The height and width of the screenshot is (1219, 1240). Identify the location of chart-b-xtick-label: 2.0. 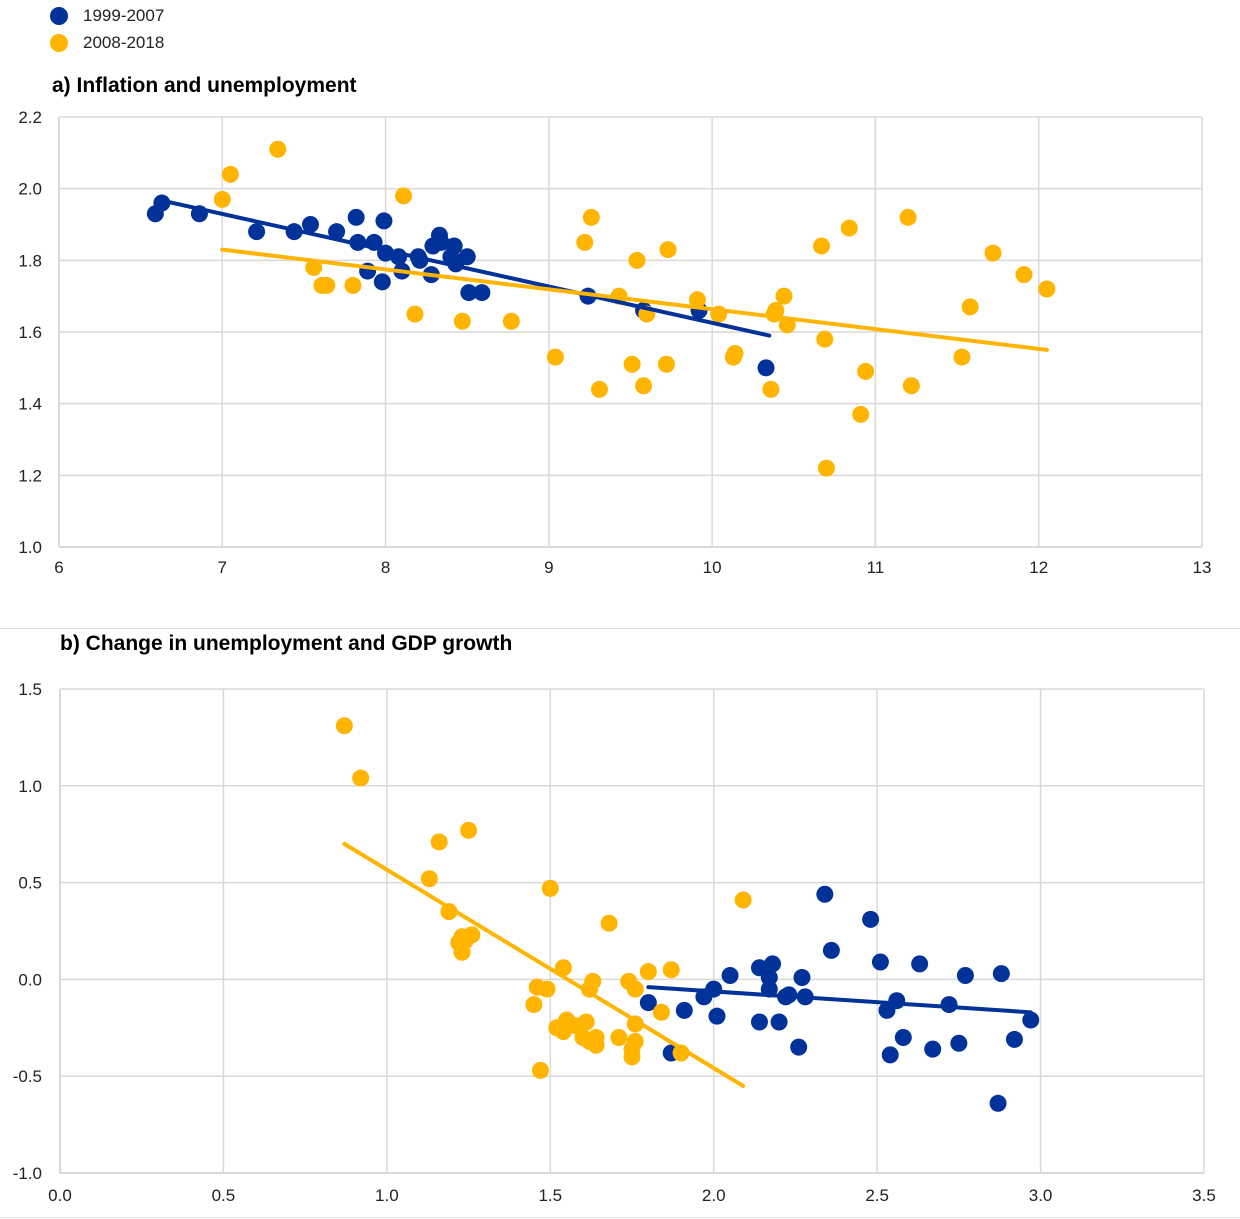
(714, 1195).